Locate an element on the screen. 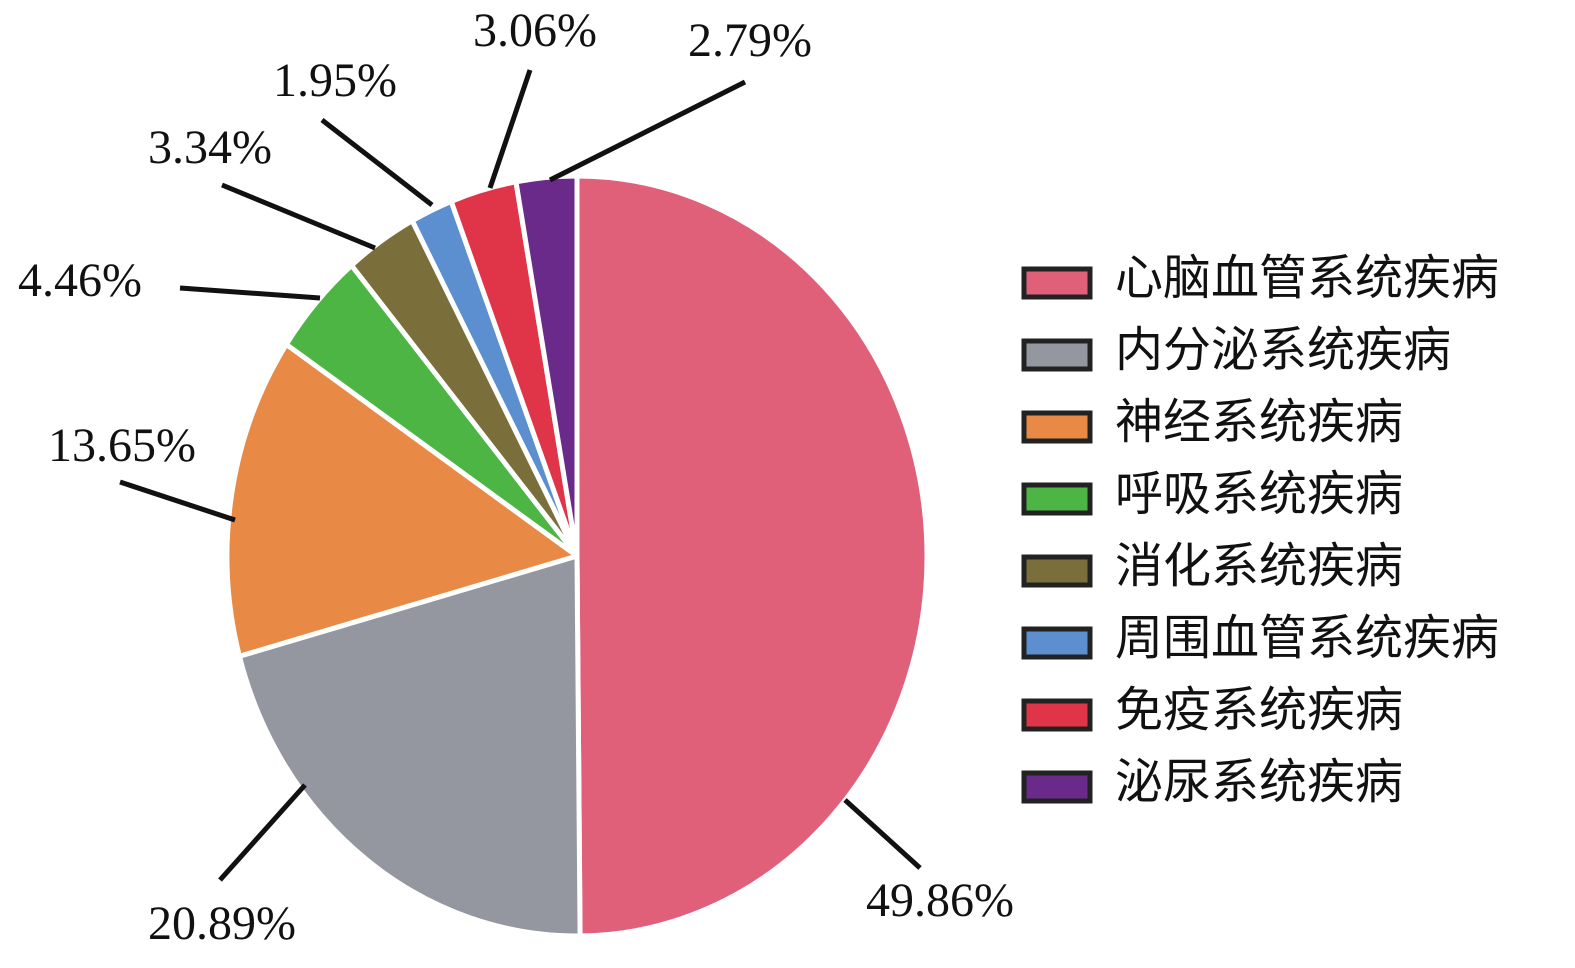 This screenshot has height=968, width=1575. data-label: 2.79% is located at coordinates (750, 40).